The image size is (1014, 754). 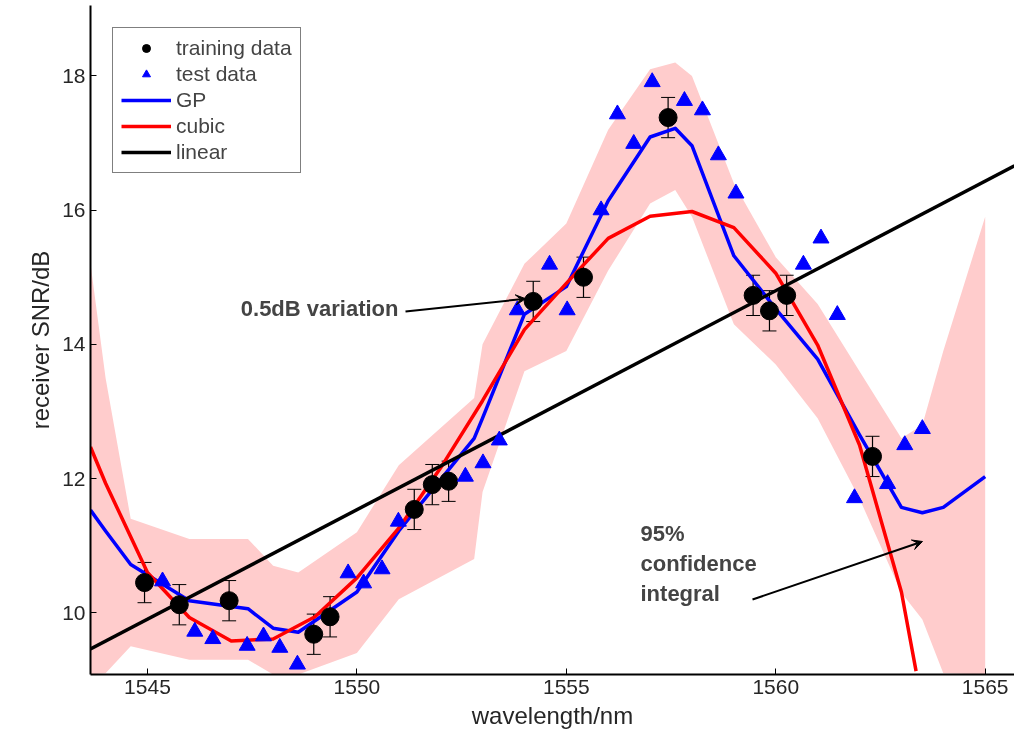 What do you see at coordinates (74, 75) in the screenshot?
I see `y-tick-label: 18` at bounding box center [74, 75].